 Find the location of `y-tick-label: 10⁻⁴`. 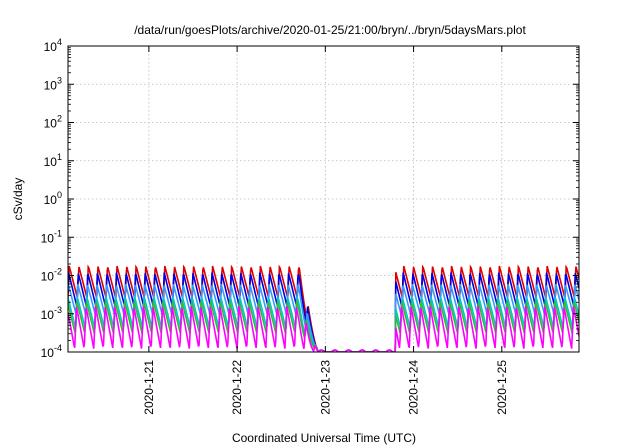

y-tick-label: 10⁻⁴ is located at coordinates (51, 351).